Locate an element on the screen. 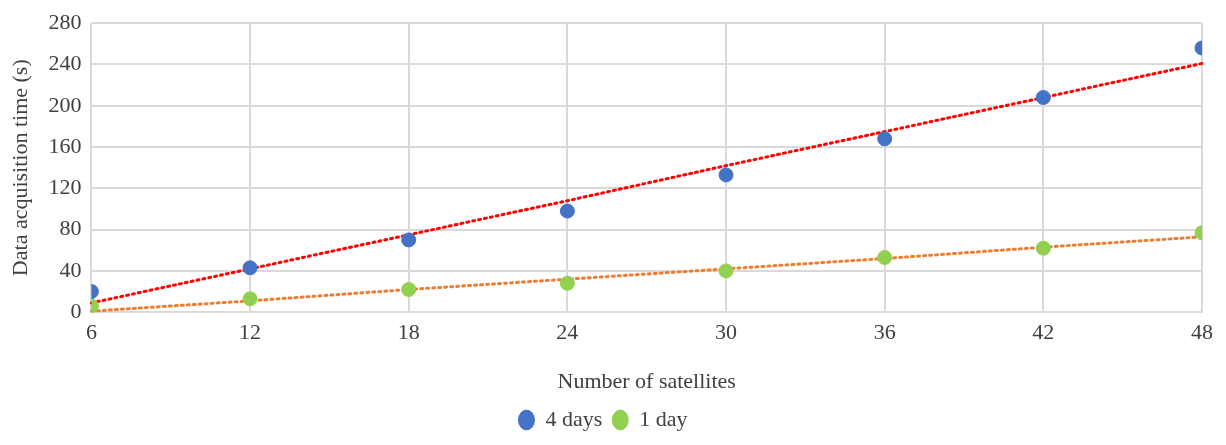  y-tick-label: 40 is located at coordinates (70, 269).